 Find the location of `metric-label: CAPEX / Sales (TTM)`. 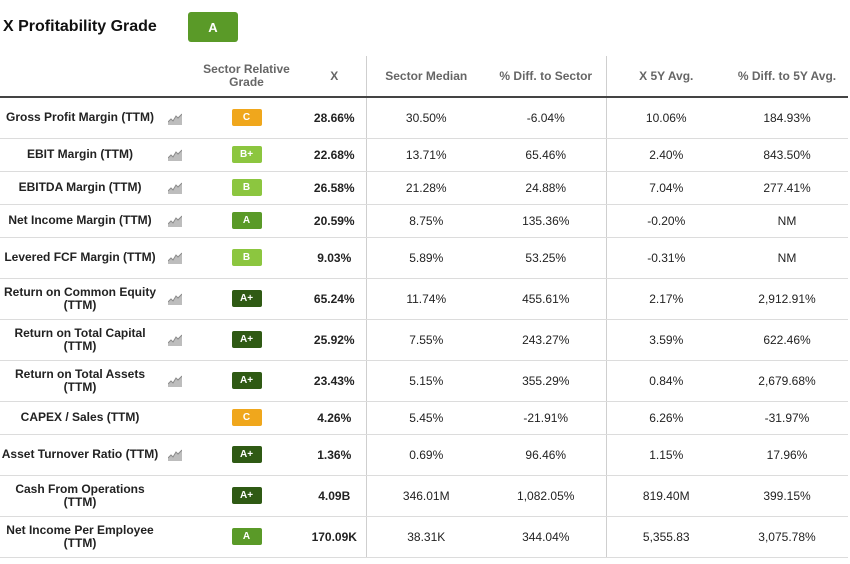

metric-label: CAPEX / Sales (TTM) is located at coordinates (80, 418).